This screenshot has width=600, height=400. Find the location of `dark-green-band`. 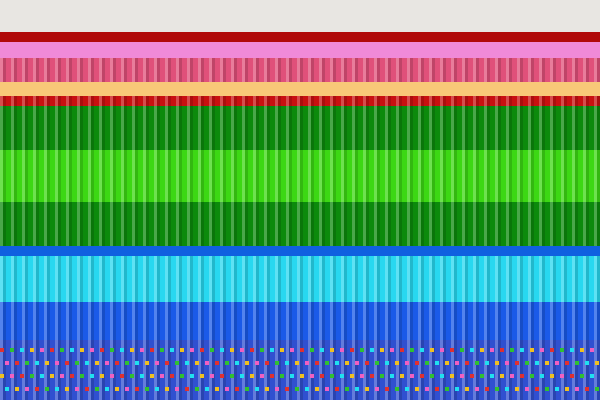

dark-green-band is located at coordinates (300, 128).